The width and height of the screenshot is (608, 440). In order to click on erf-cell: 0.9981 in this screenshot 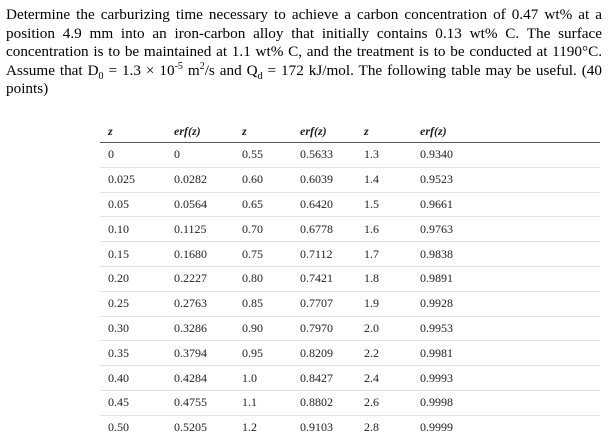, I will do `click(506, 353)`.